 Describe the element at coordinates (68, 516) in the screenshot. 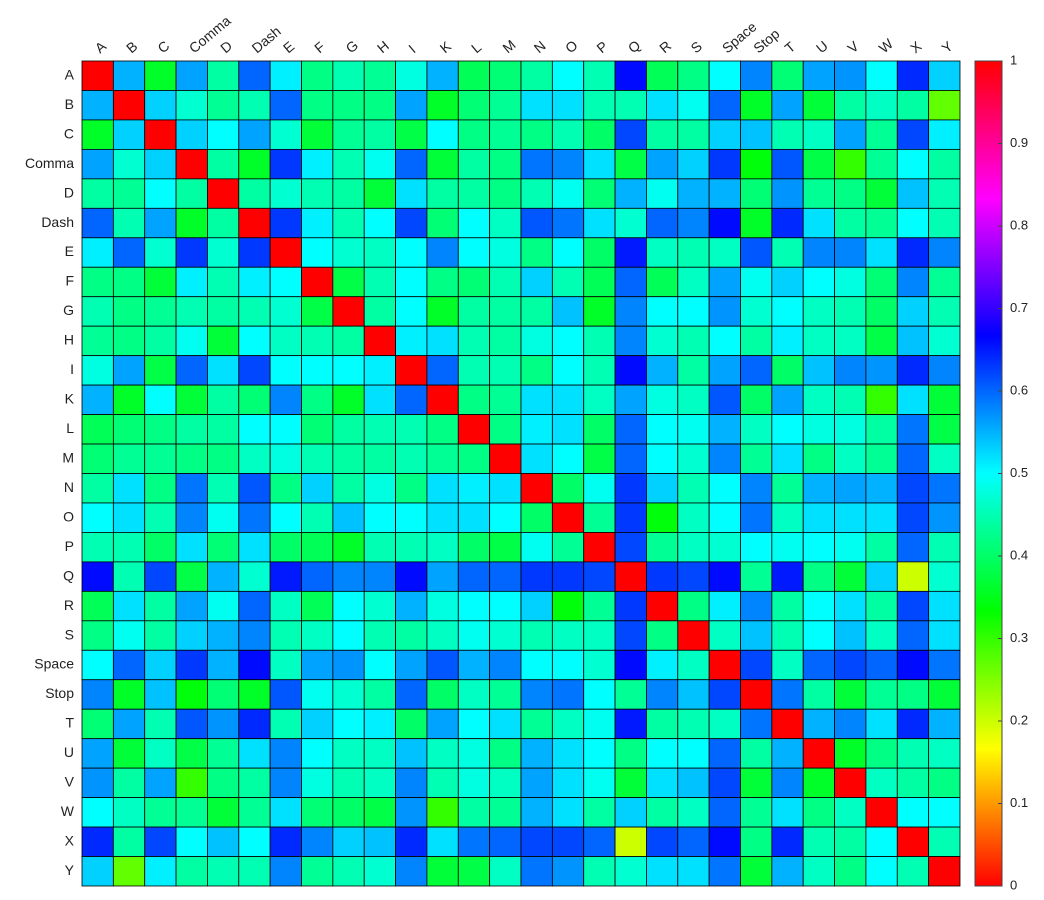

I see `y-tick-label: O` at that location.